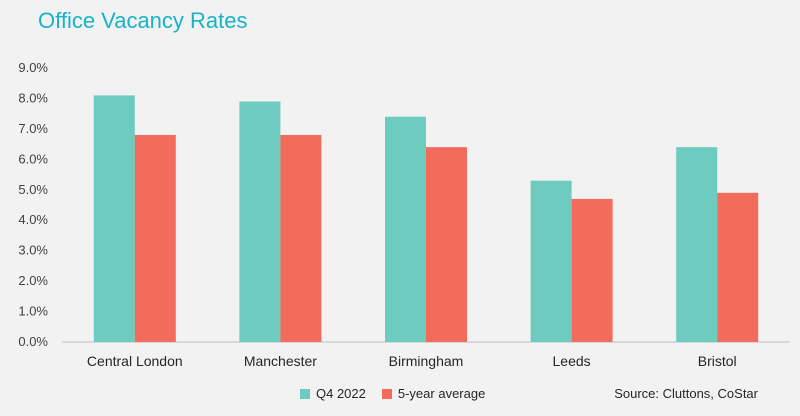 The height and width of the screenshot is (416, 800). I want to click on bar-manchester-q4-2022, so click(260, 221).